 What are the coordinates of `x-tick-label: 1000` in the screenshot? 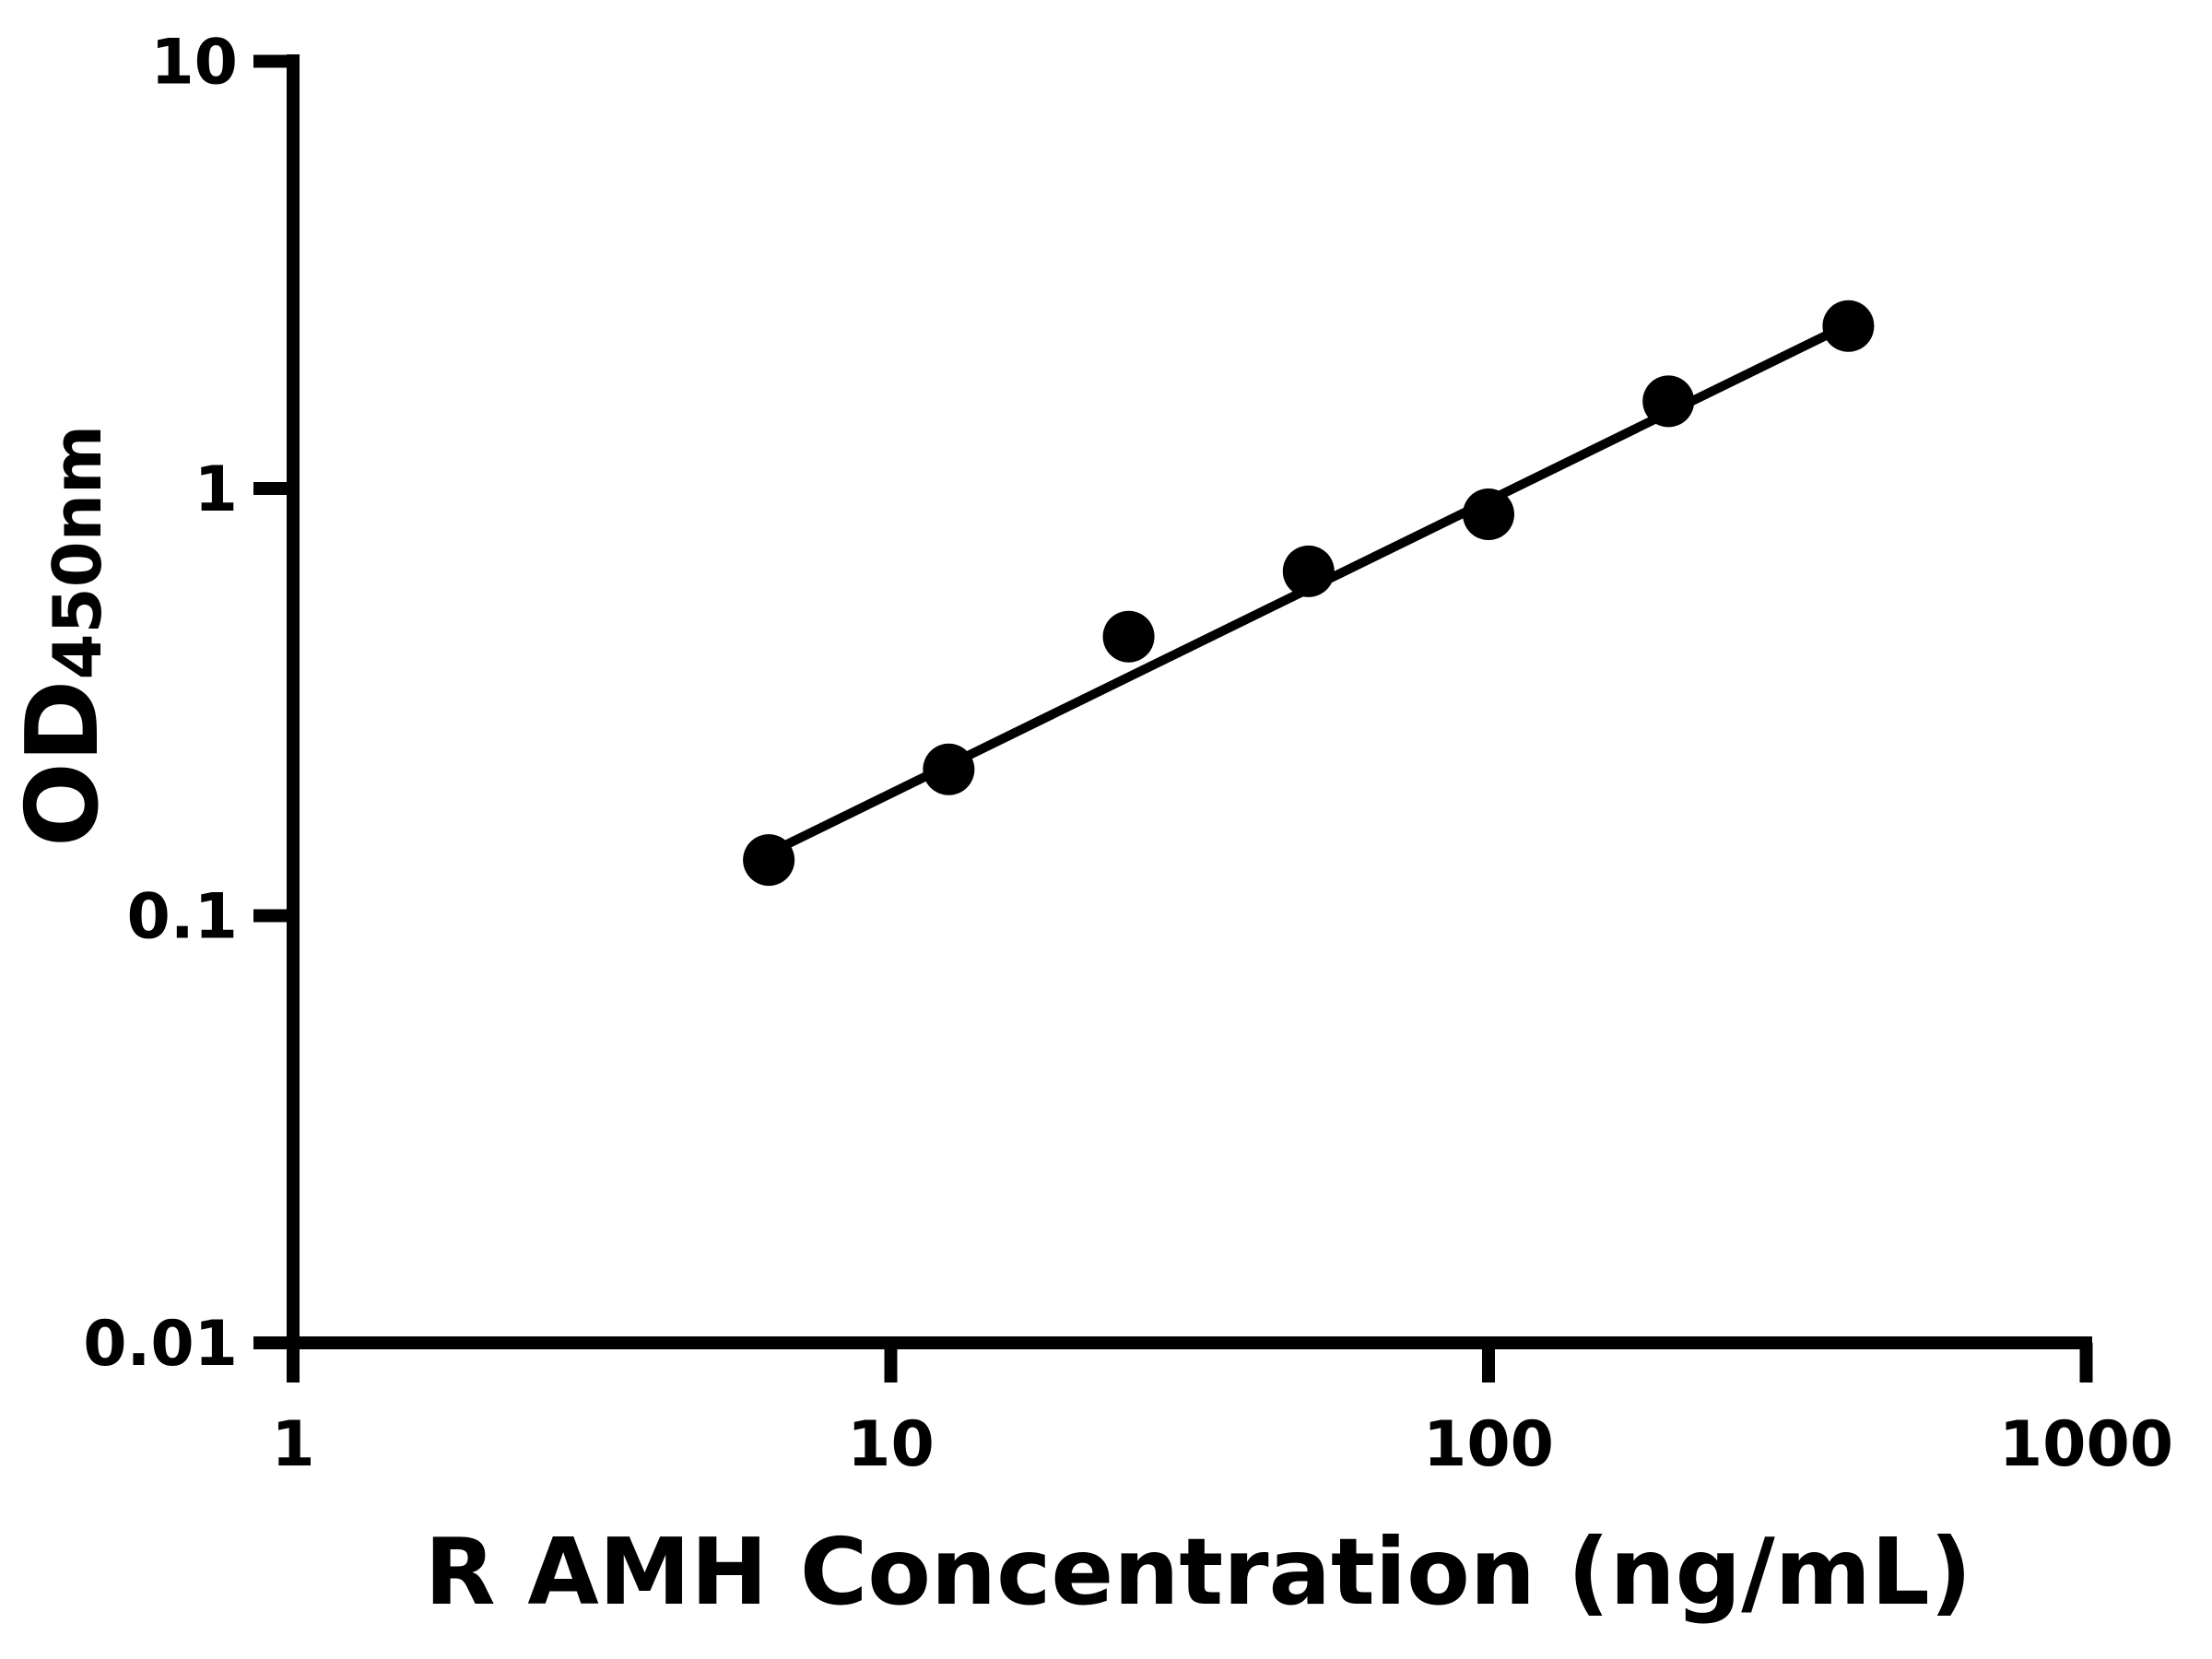 It's located at (2086, 1444).